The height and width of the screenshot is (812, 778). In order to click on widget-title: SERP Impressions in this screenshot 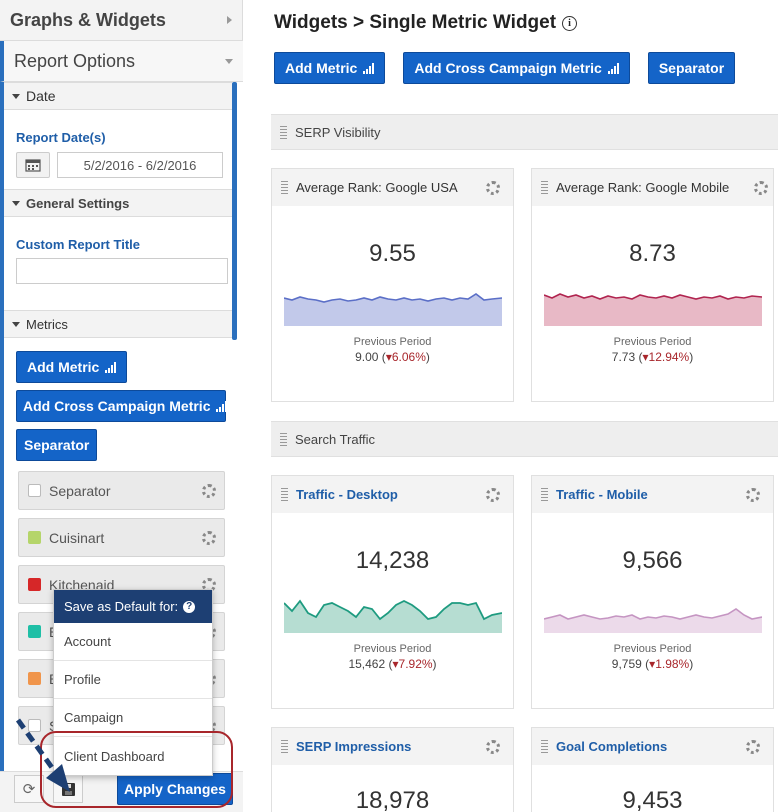, I will do `click(354, 746)`.